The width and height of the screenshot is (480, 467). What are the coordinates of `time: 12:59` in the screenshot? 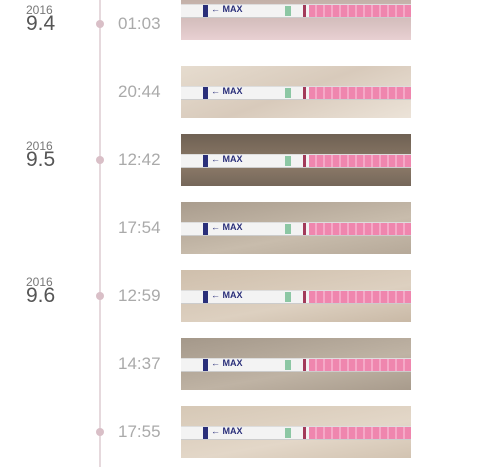 It's located at (139, 295).